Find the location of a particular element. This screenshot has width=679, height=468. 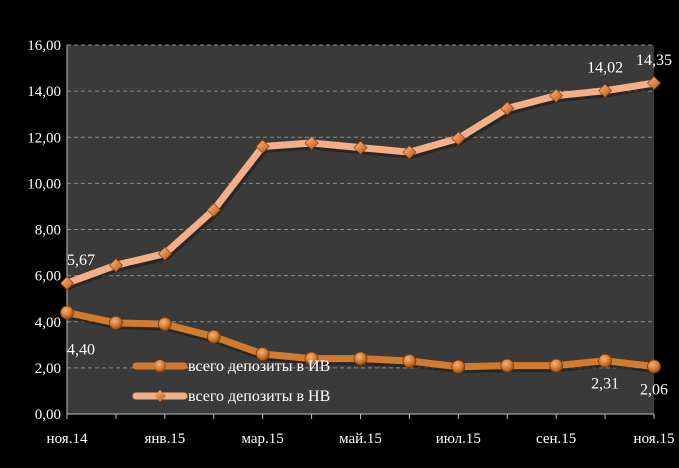

x-tick-label: май.15 is located at coordinates (360, 439).